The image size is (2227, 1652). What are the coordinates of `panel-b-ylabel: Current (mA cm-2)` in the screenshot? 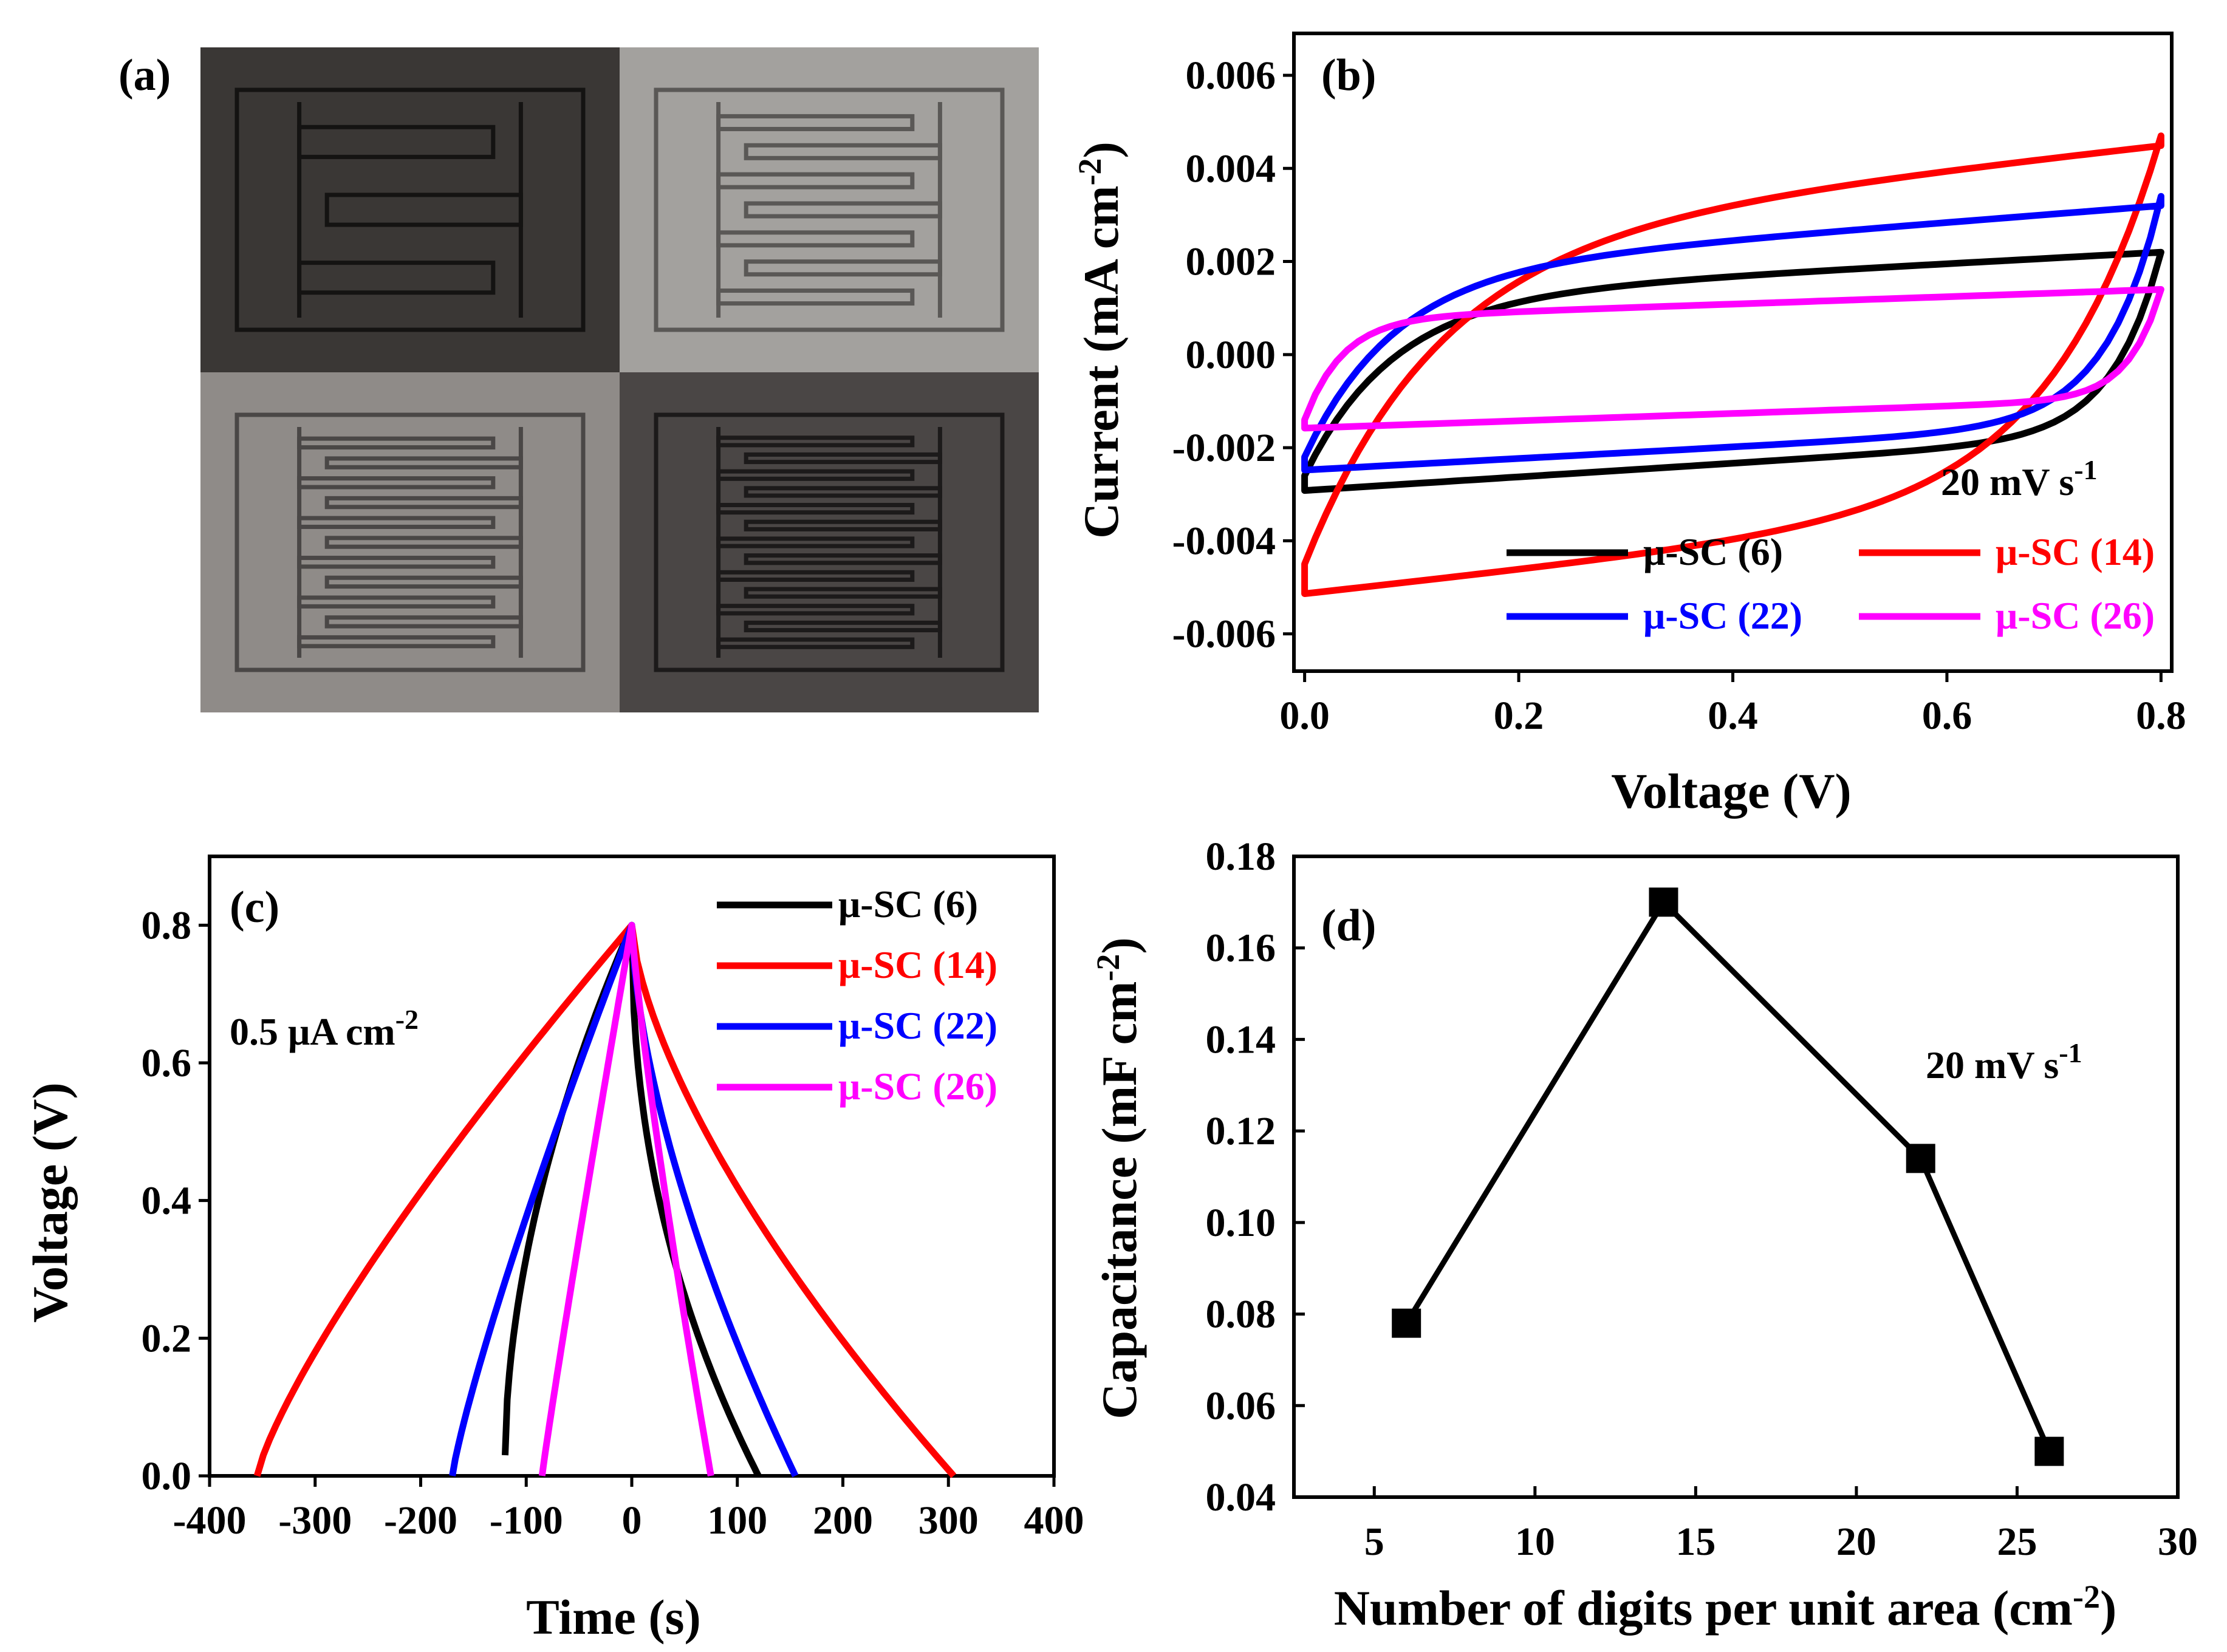 It's located at (1100, 340).